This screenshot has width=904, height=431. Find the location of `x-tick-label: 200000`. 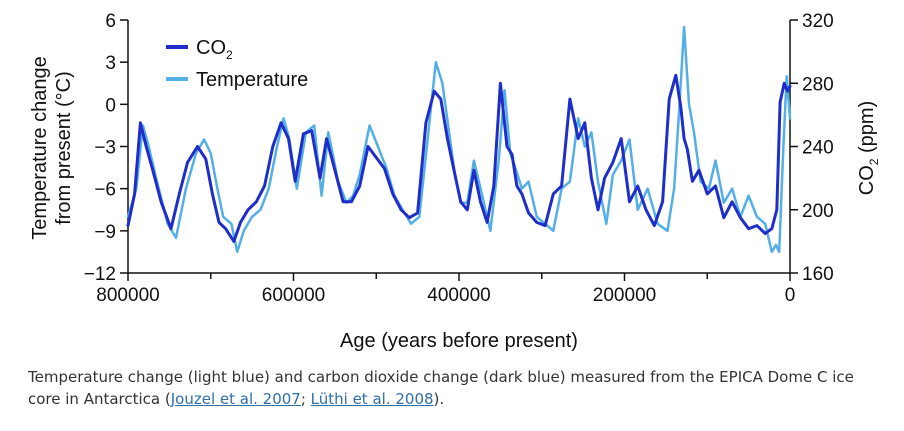

x-tick-label: 200000 is located at coordinates (624, 295).